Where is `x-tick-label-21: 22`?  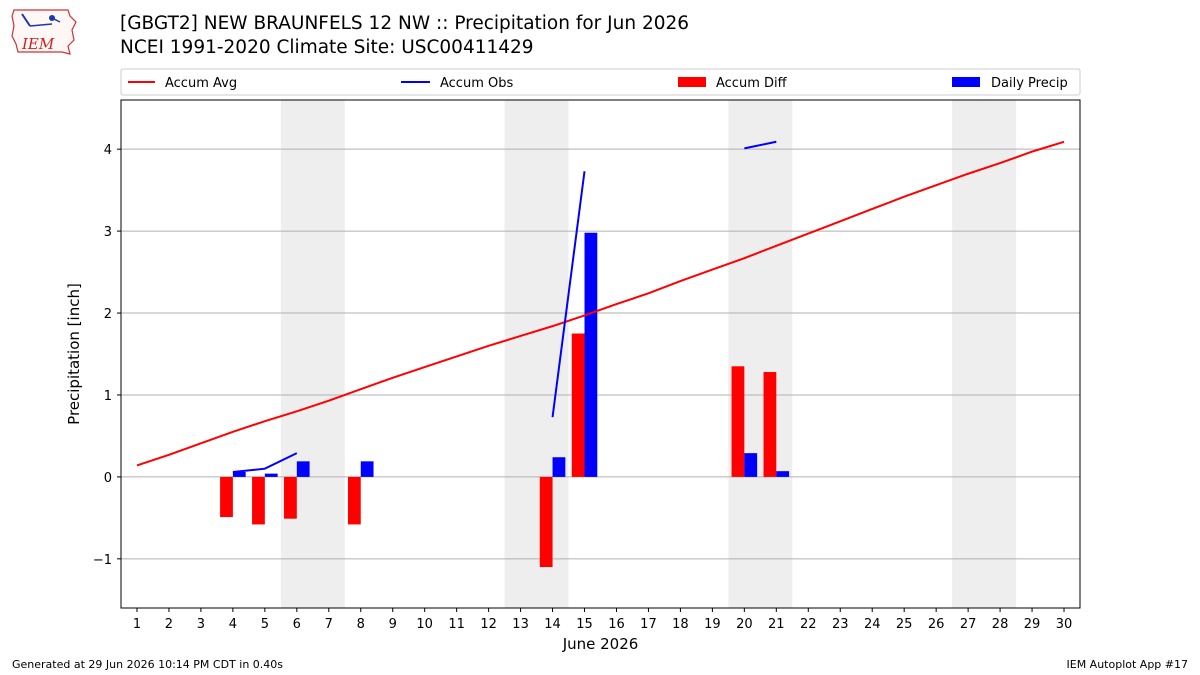
x-tick-label-21: 22 is located at coordinates (808, 624).